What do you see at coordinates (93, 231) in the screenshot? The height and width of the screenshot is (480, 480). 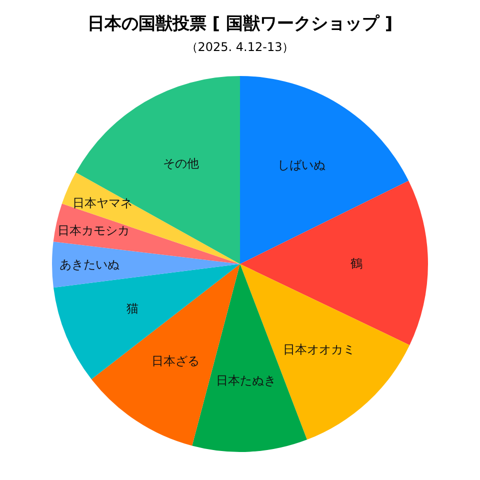 I see `slice-label: 日本カモシカ` at bounding box center [93, 231].